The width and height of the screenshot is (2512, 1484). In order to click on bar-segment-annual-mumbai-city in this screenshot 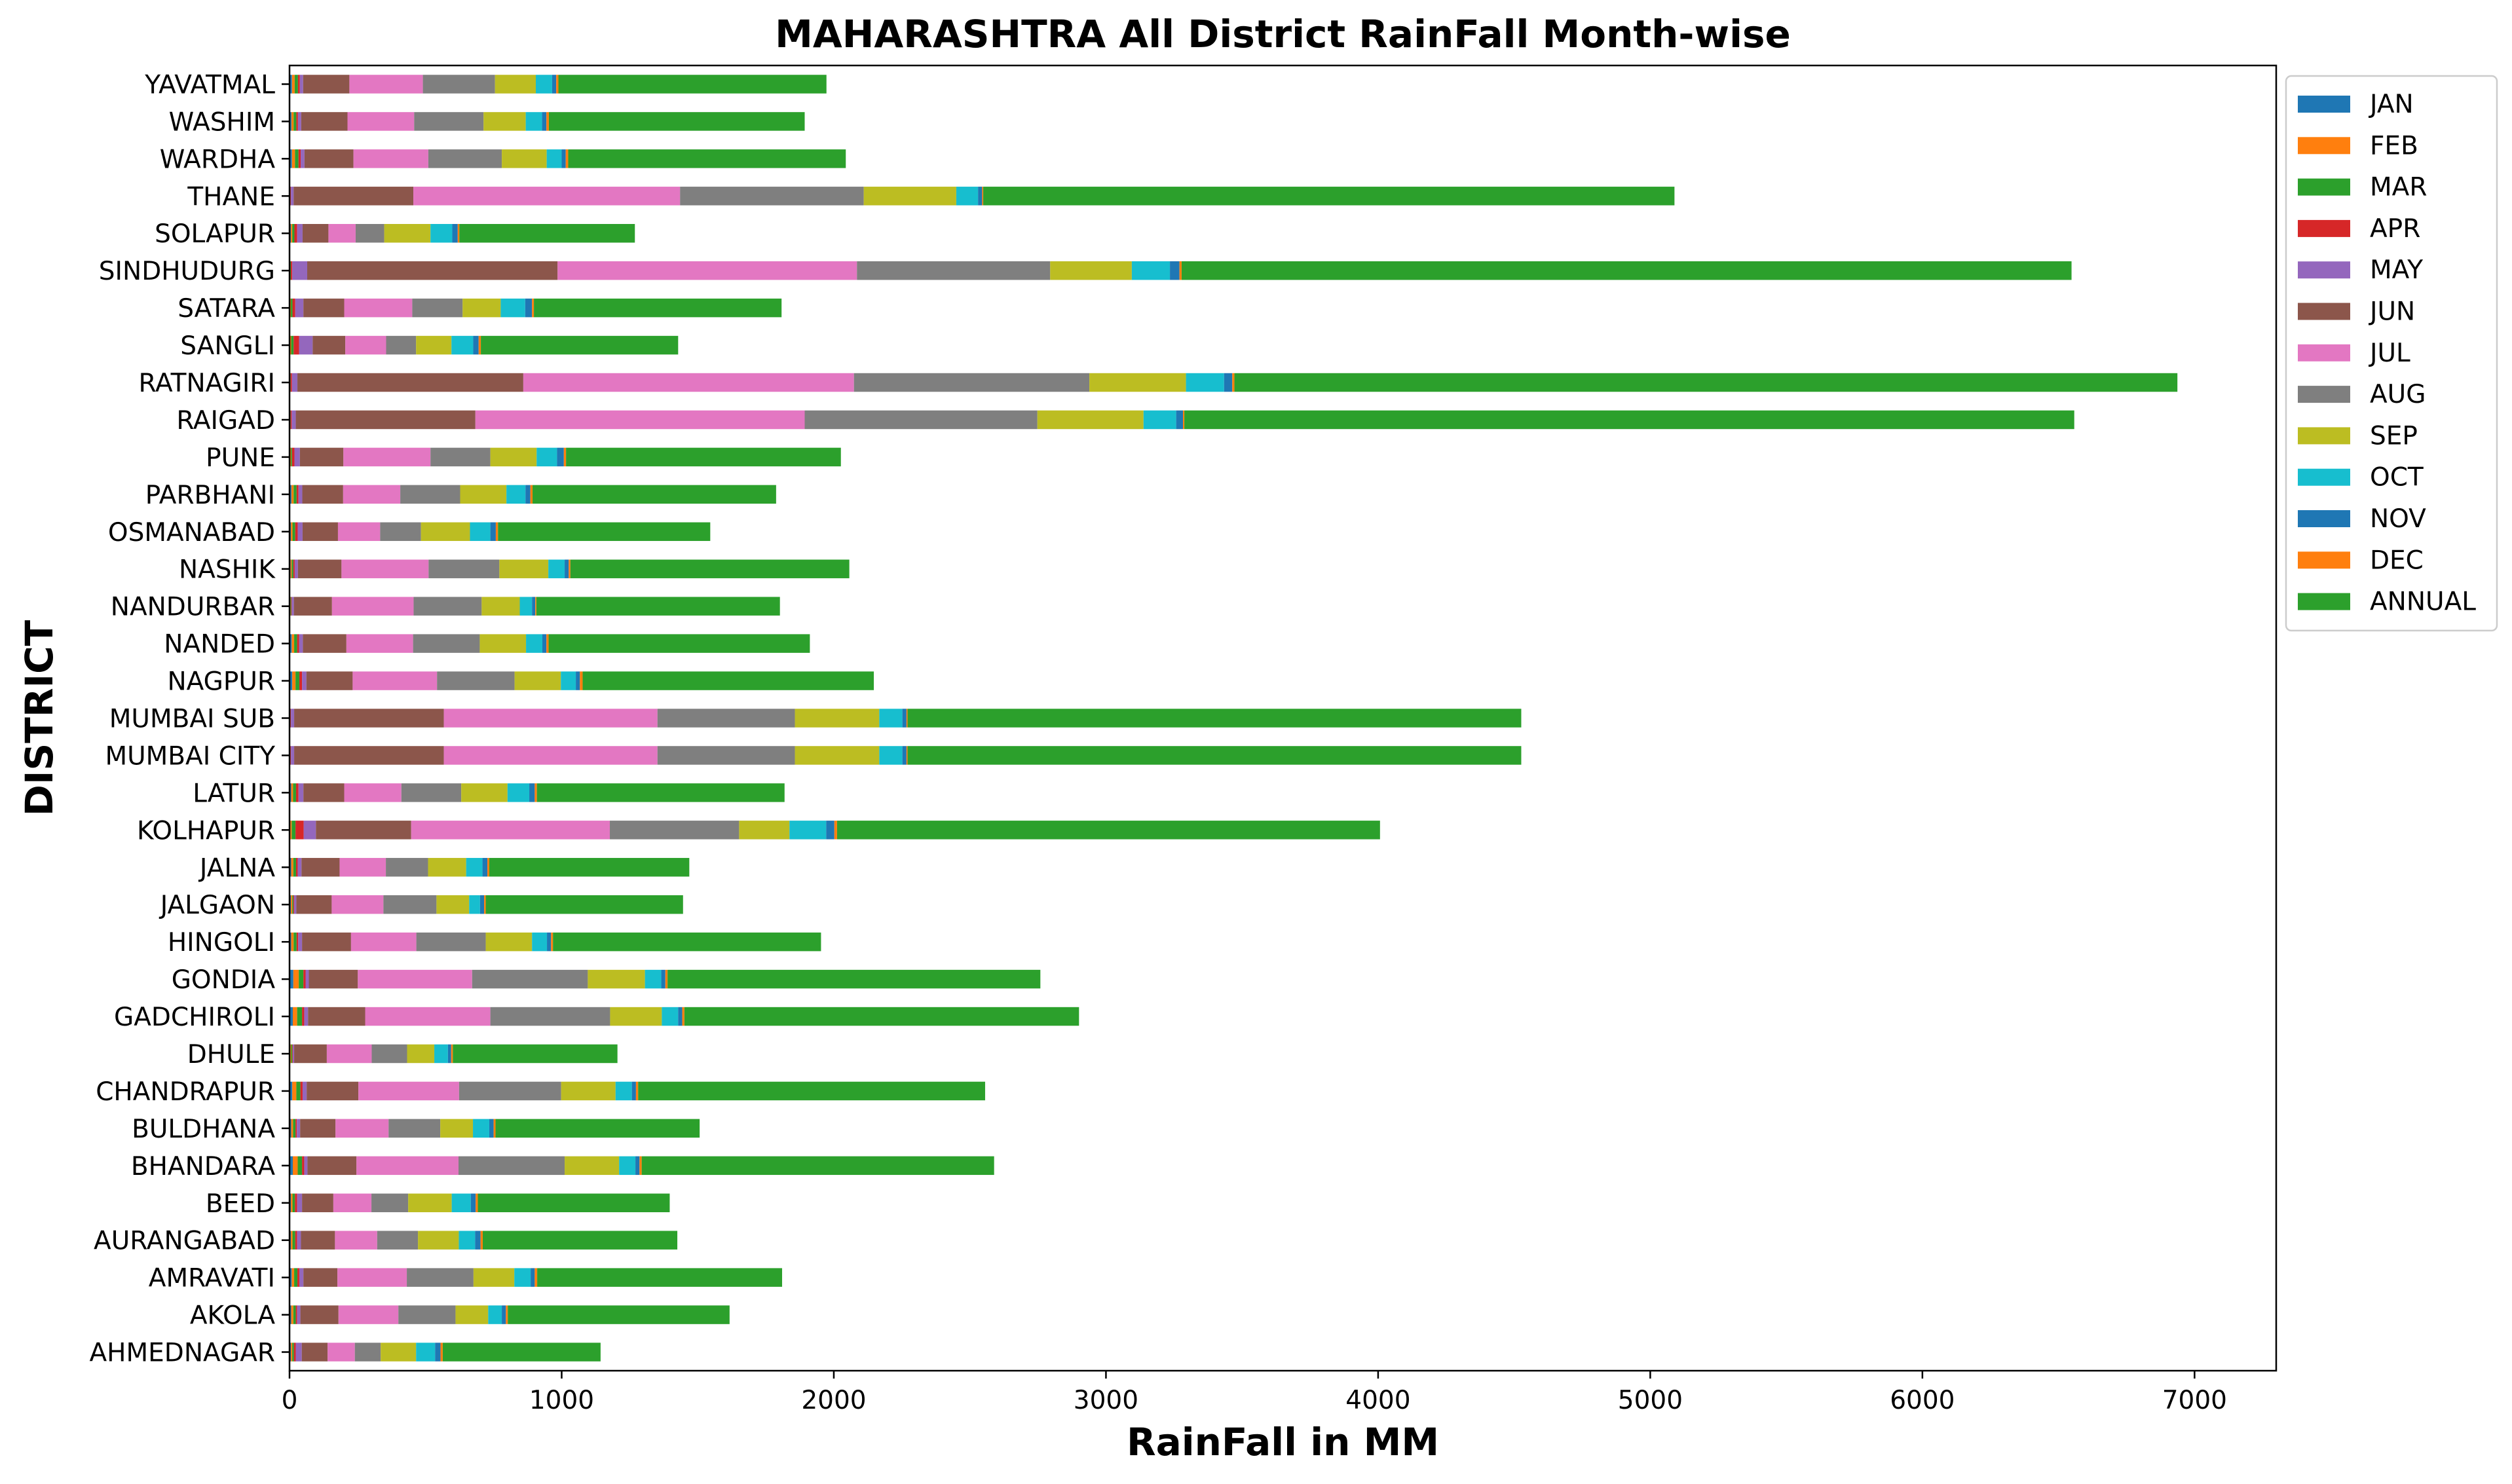, I will do `click(1215, 755)`.